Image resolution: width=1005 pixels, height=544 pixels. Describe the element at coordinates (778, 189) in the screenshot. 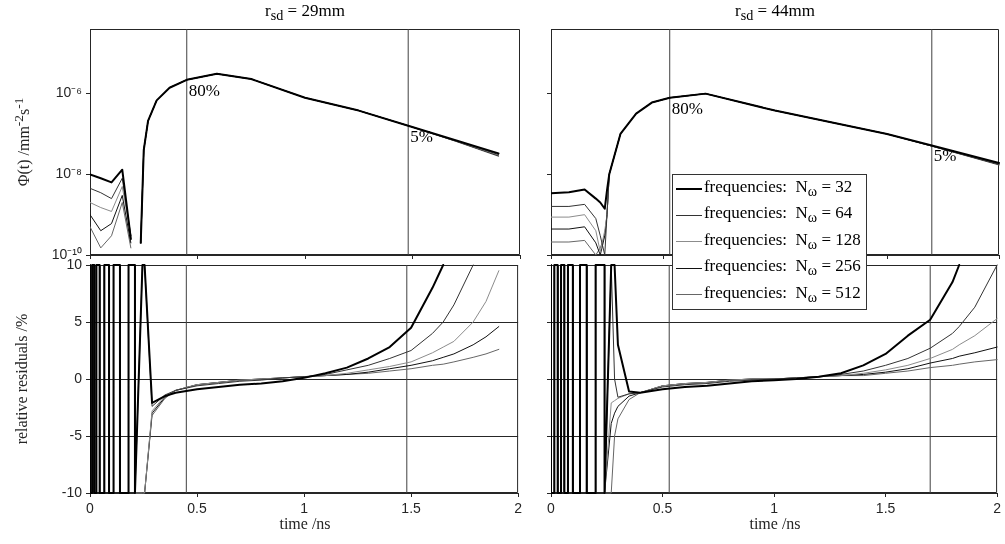

I see `legend-label: frequencies: N$_{ω}$ = 32` at that location.